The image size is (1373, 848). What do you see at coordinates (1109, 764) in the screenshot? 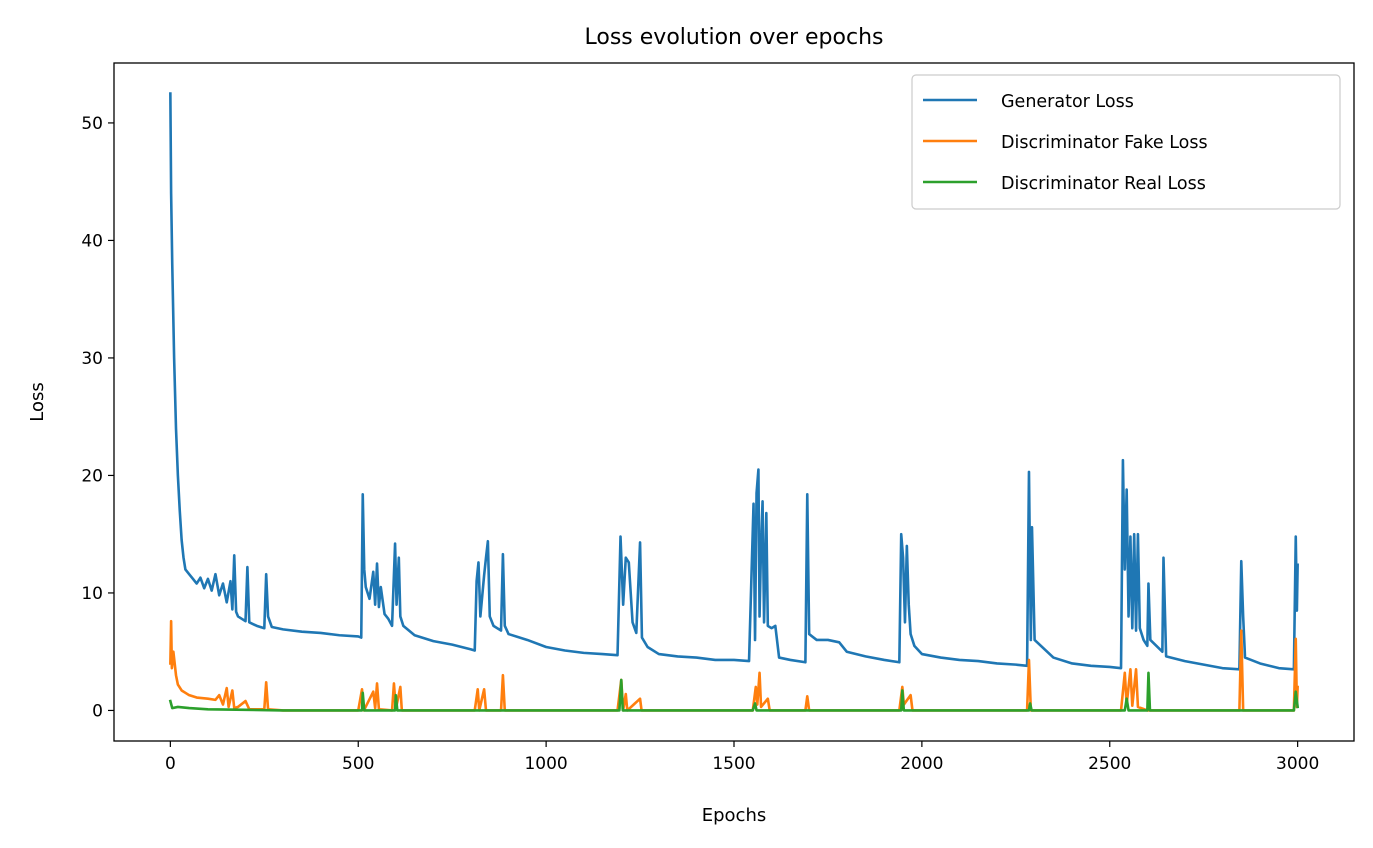
I see `x-tick-label: 2500` at bounding box center [1109, 764].